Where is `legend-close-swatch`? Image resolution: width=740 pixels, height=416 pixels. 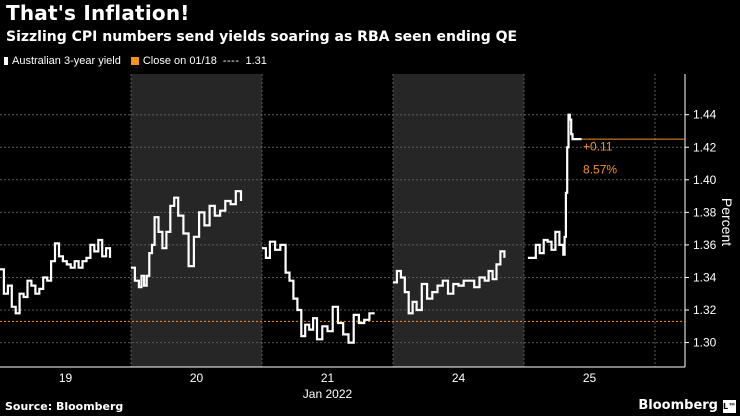 legend-close-swatch is located at coordinates (134, 61).